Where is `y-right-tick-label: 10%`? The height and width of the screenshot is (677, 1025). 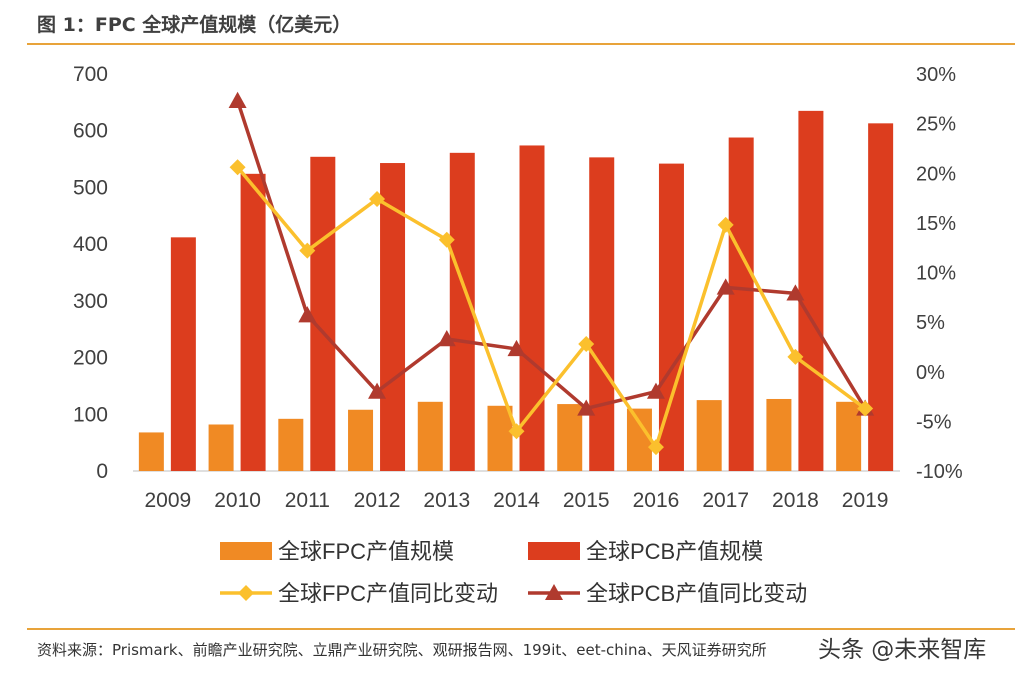
y-right-tick-label: 10% is located at coordinates (936, 274).